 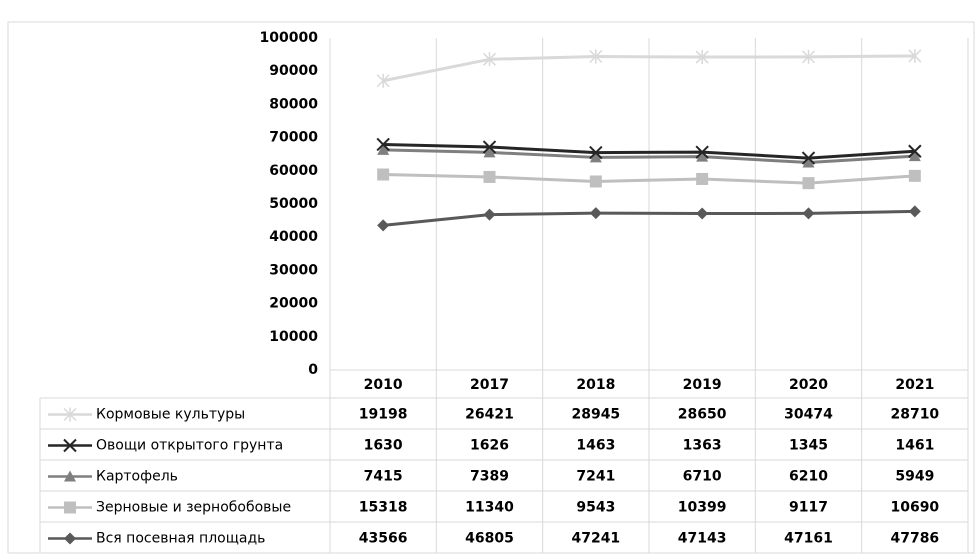 What do you see at coordinates (293, 304) in the screenshot?
I see `y-tick-label: 20000` at bounding box center [293, 304].